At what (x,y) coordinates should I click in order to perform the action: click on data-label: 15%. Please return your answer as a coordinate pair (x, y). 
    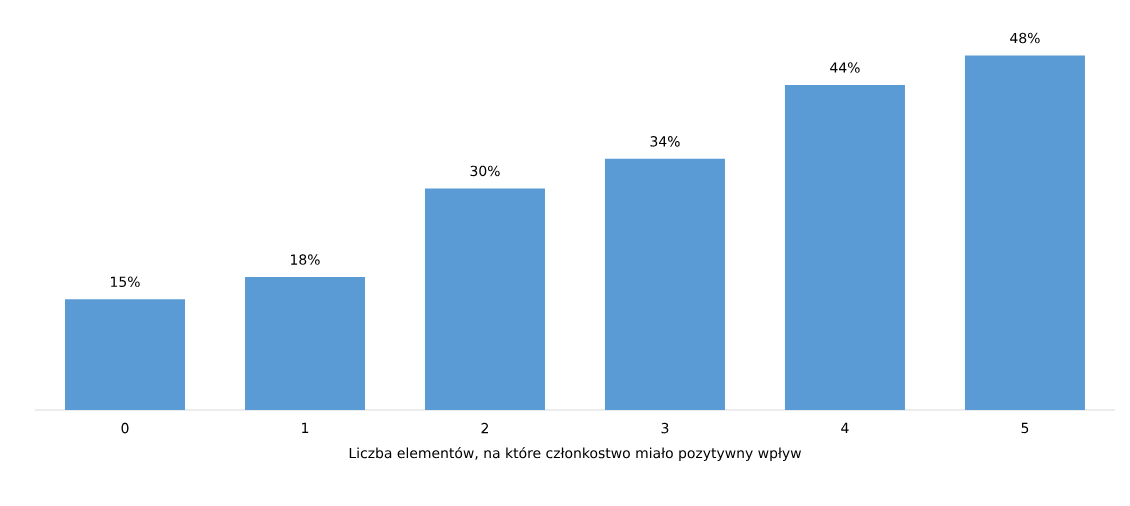
    Looking at the image, I should click on (125, 282).